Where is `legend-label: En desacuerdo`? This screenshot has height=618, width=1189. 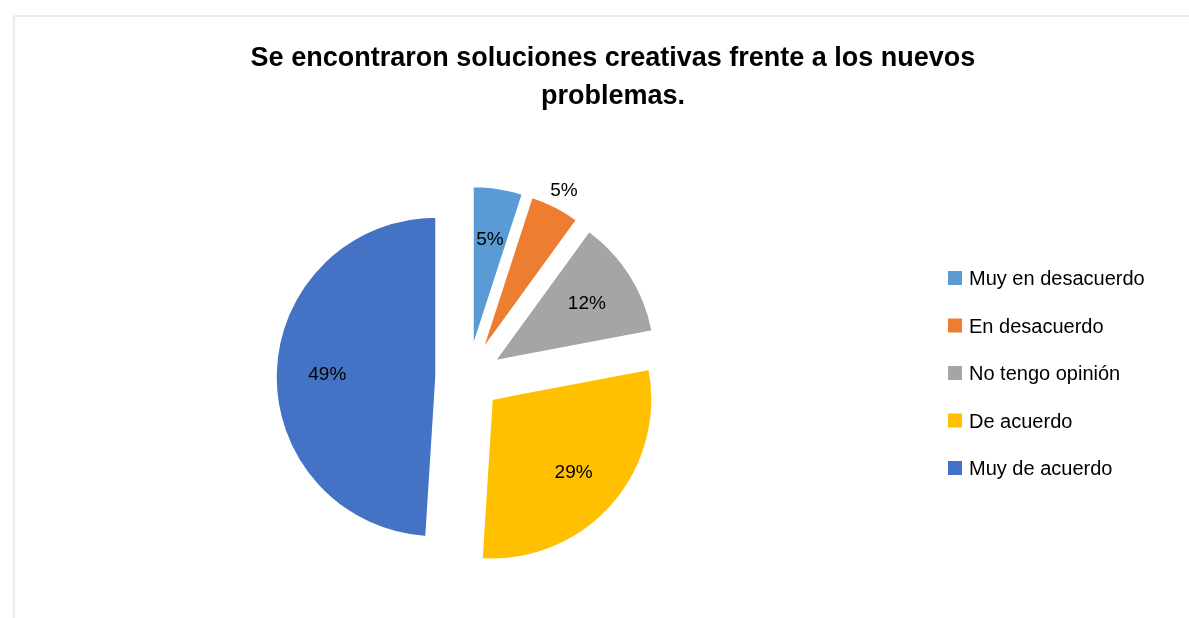 legend-label: En desacuerdo is located at coordinates (1036, 325).